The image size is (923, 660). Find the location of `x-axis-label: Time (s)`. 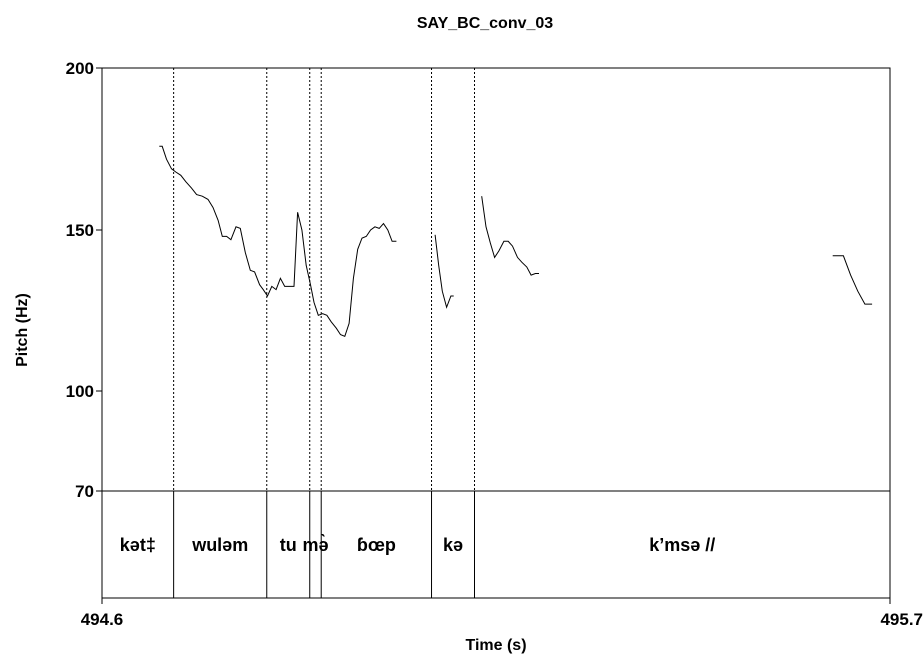

x-axis-label: Time (s) is located at coordinates (495, 645).